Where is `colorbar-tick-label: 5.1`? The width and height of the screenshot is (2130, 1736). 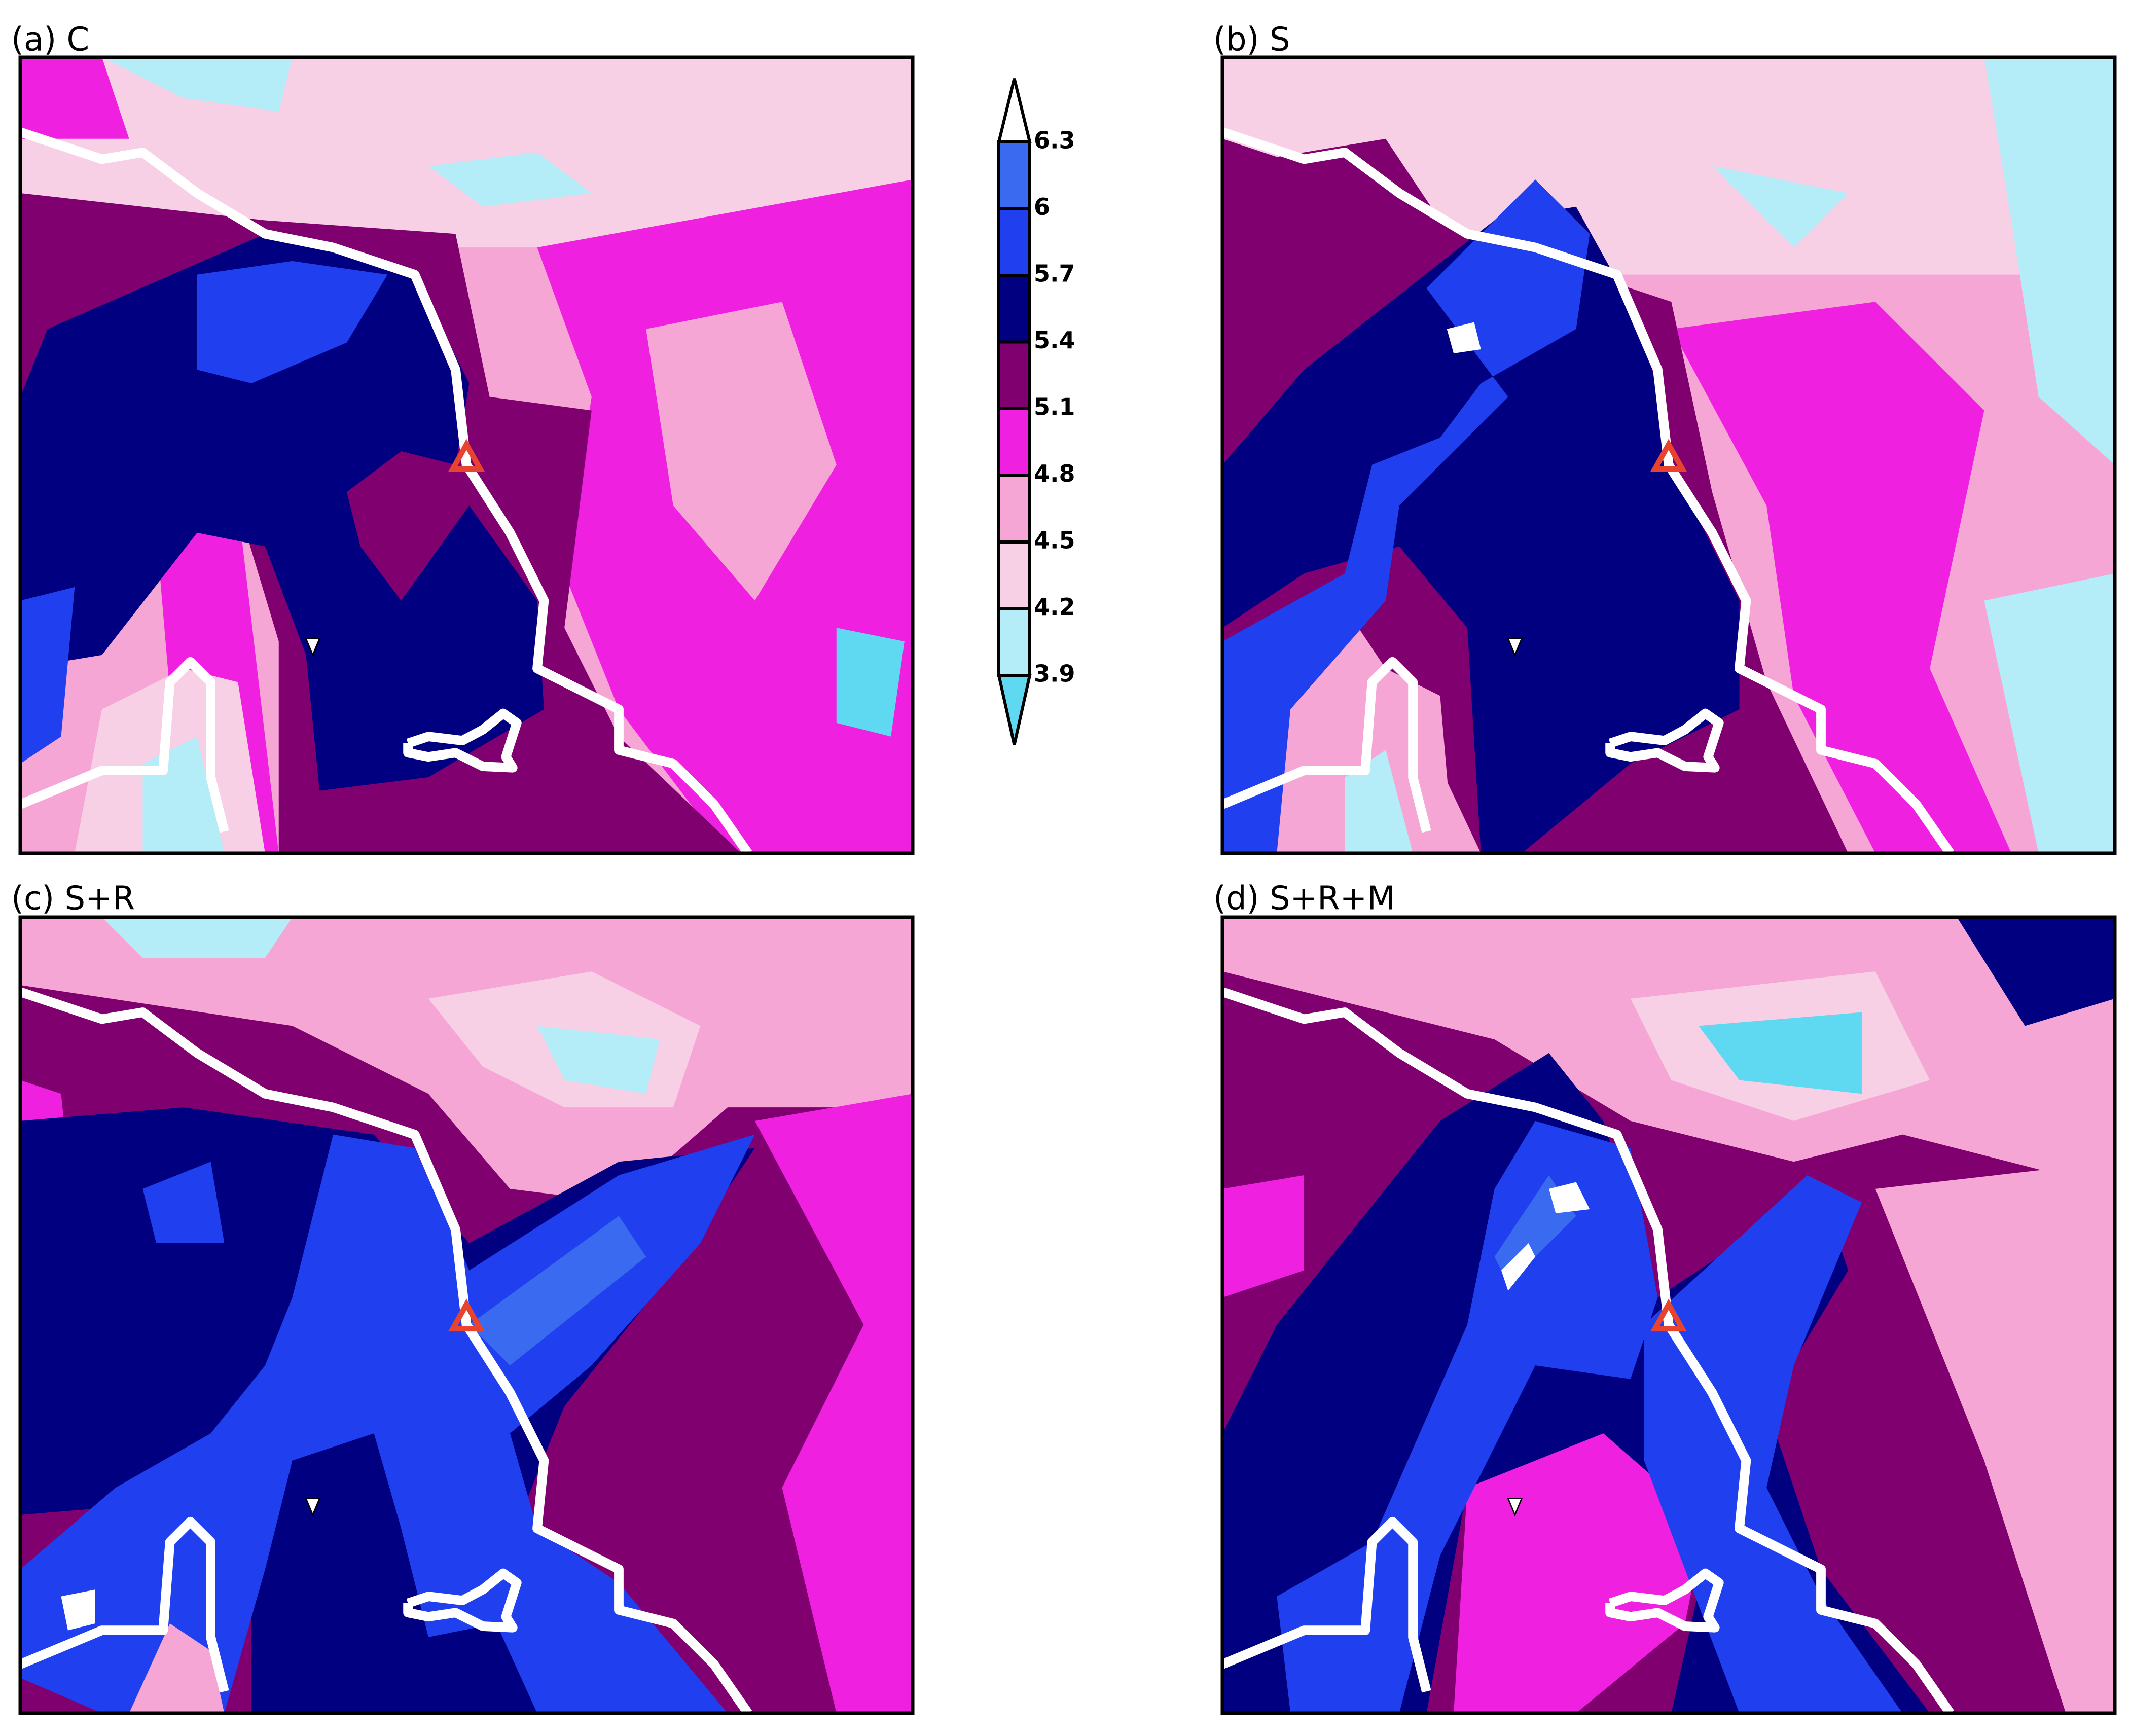 colorbar-tick-label: 5.1 is located at coordinates (1054, 407).